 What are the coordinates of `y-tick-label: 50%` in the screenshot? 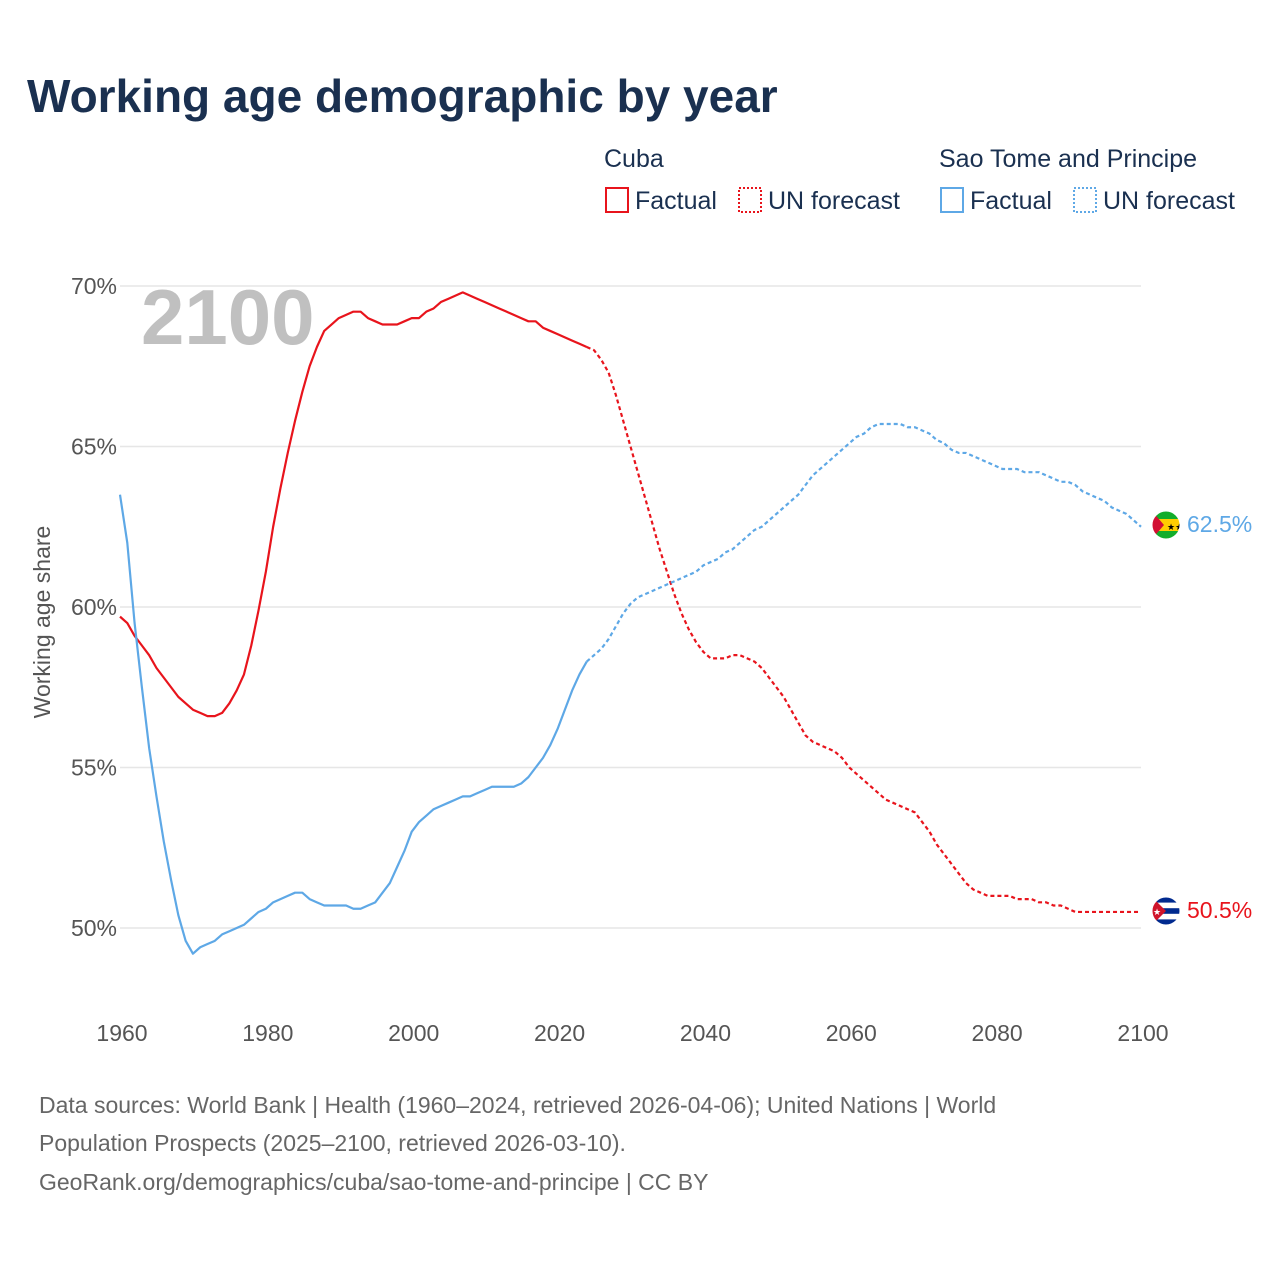 It's located at (94, 928).